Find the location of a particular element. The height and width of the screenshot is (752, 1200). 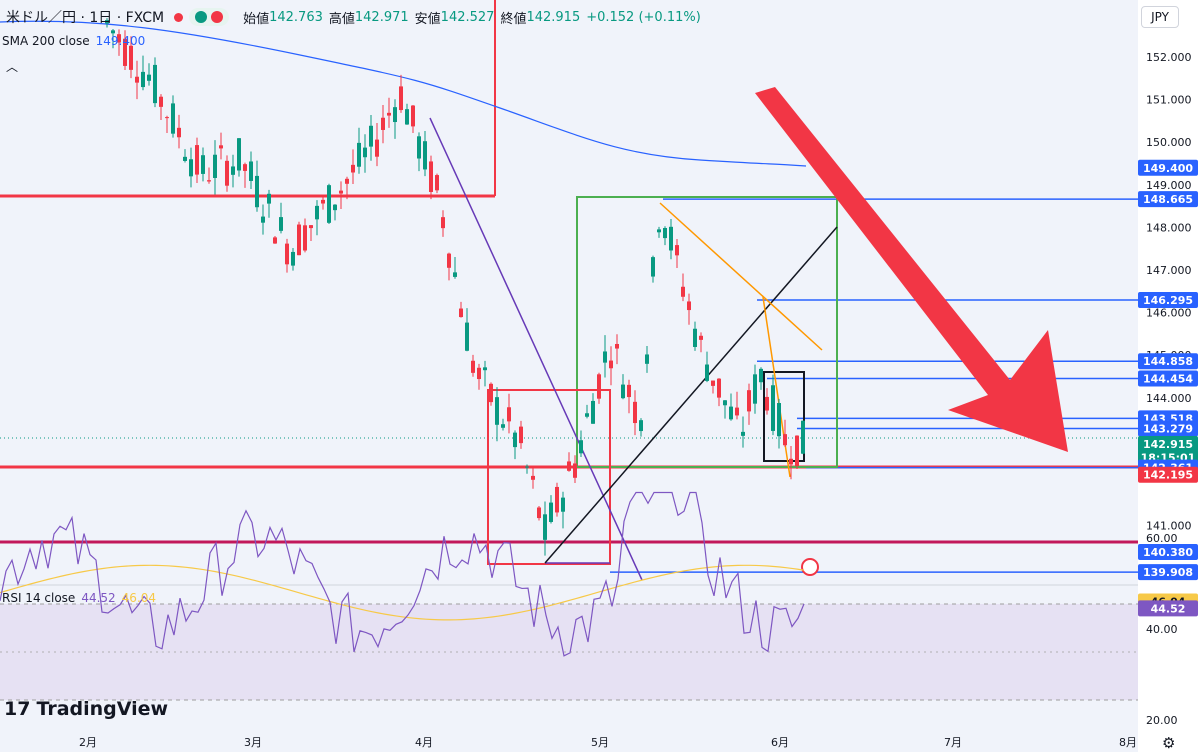

y-tick-label: 144.000 is located at coordinates (1169, 398).